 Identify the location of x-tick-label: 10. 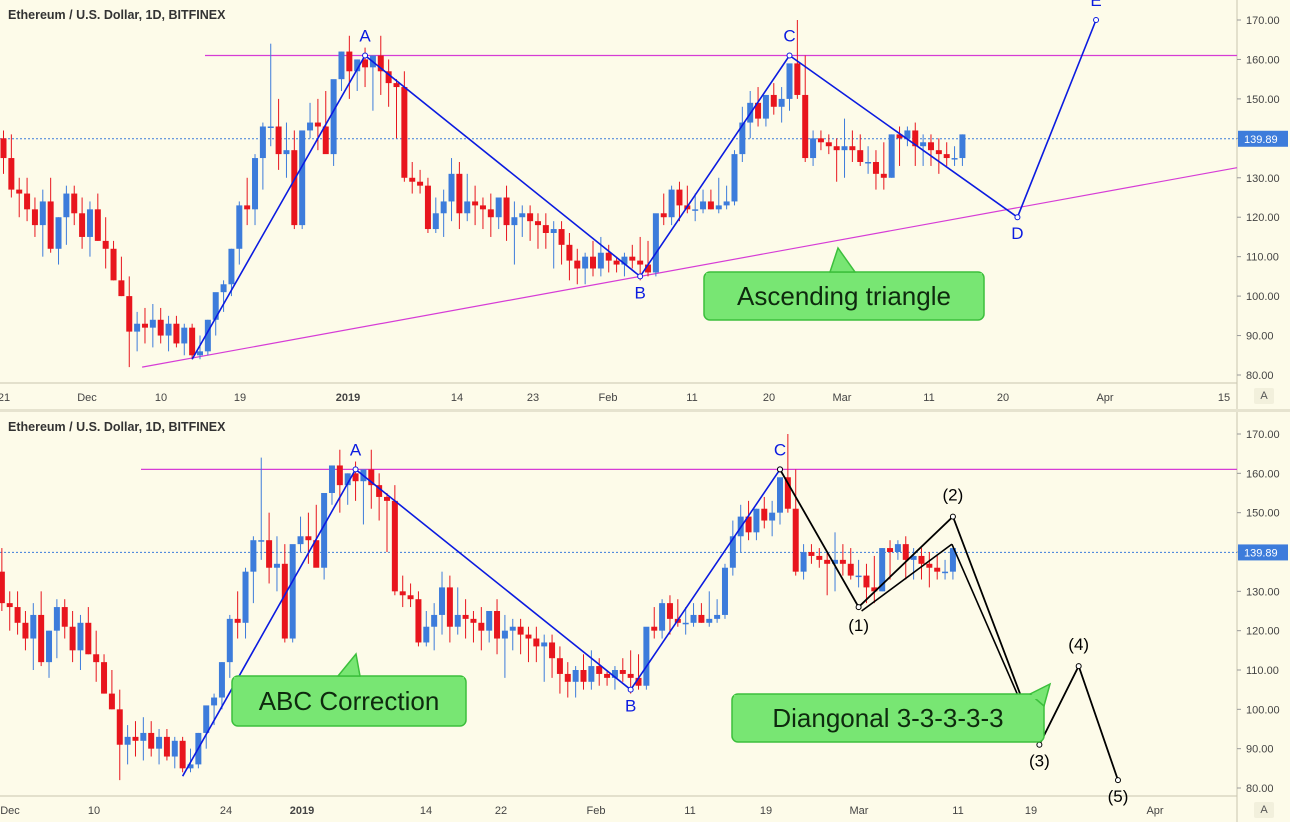
(161, 398).